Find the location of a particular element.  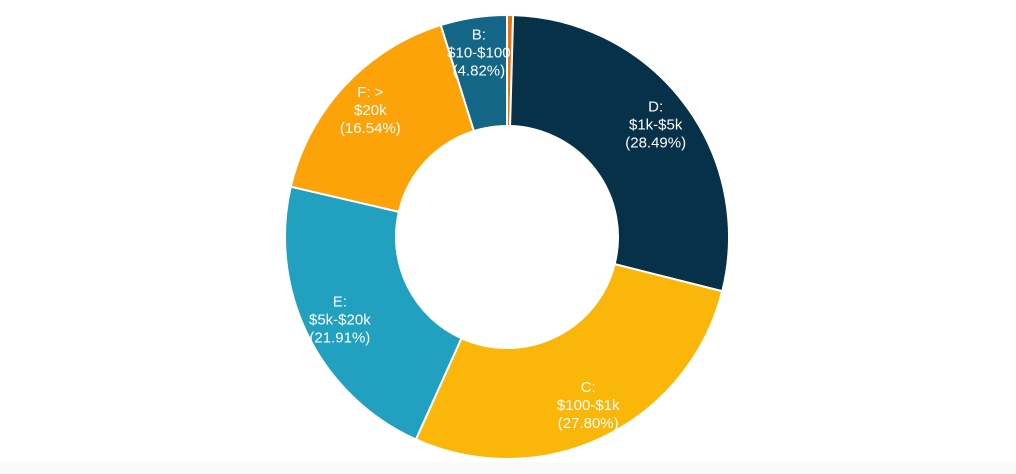

slice-label-line: $20k is located at coordinates (370, 110).